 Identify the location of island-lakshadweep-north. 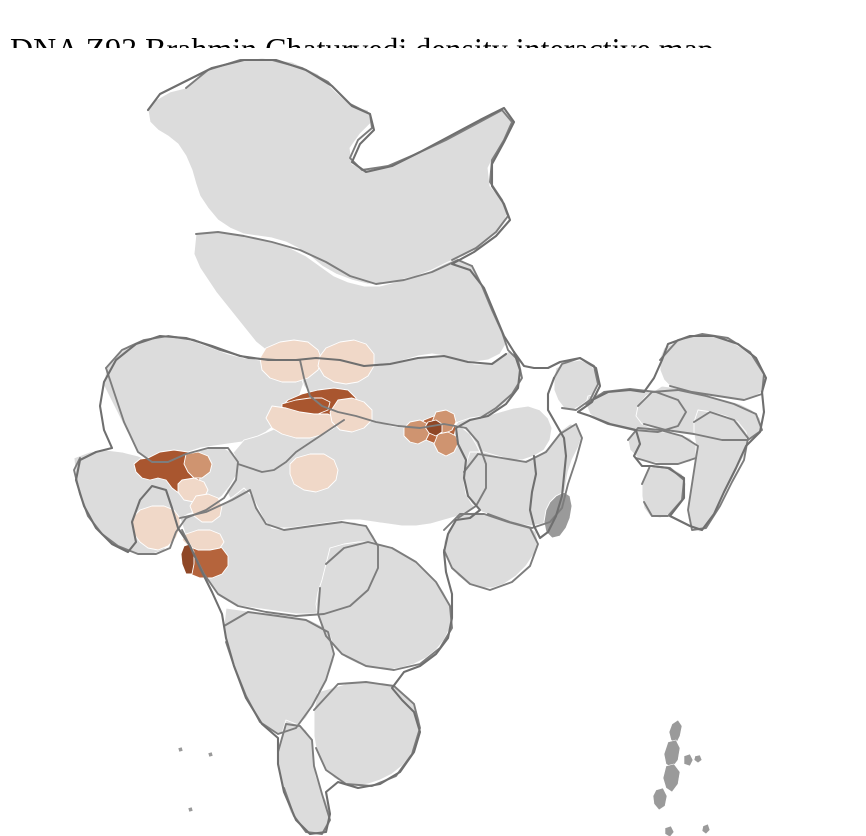
(180, 749).